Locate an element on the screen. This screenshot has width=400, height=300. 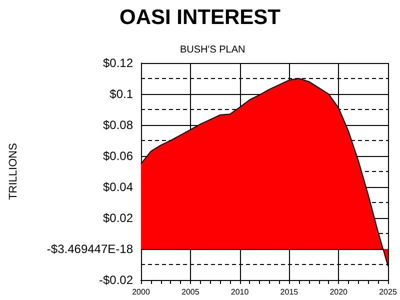
chart-subtitle: BUSH'S PLAN is located at coordinates (213, 50).